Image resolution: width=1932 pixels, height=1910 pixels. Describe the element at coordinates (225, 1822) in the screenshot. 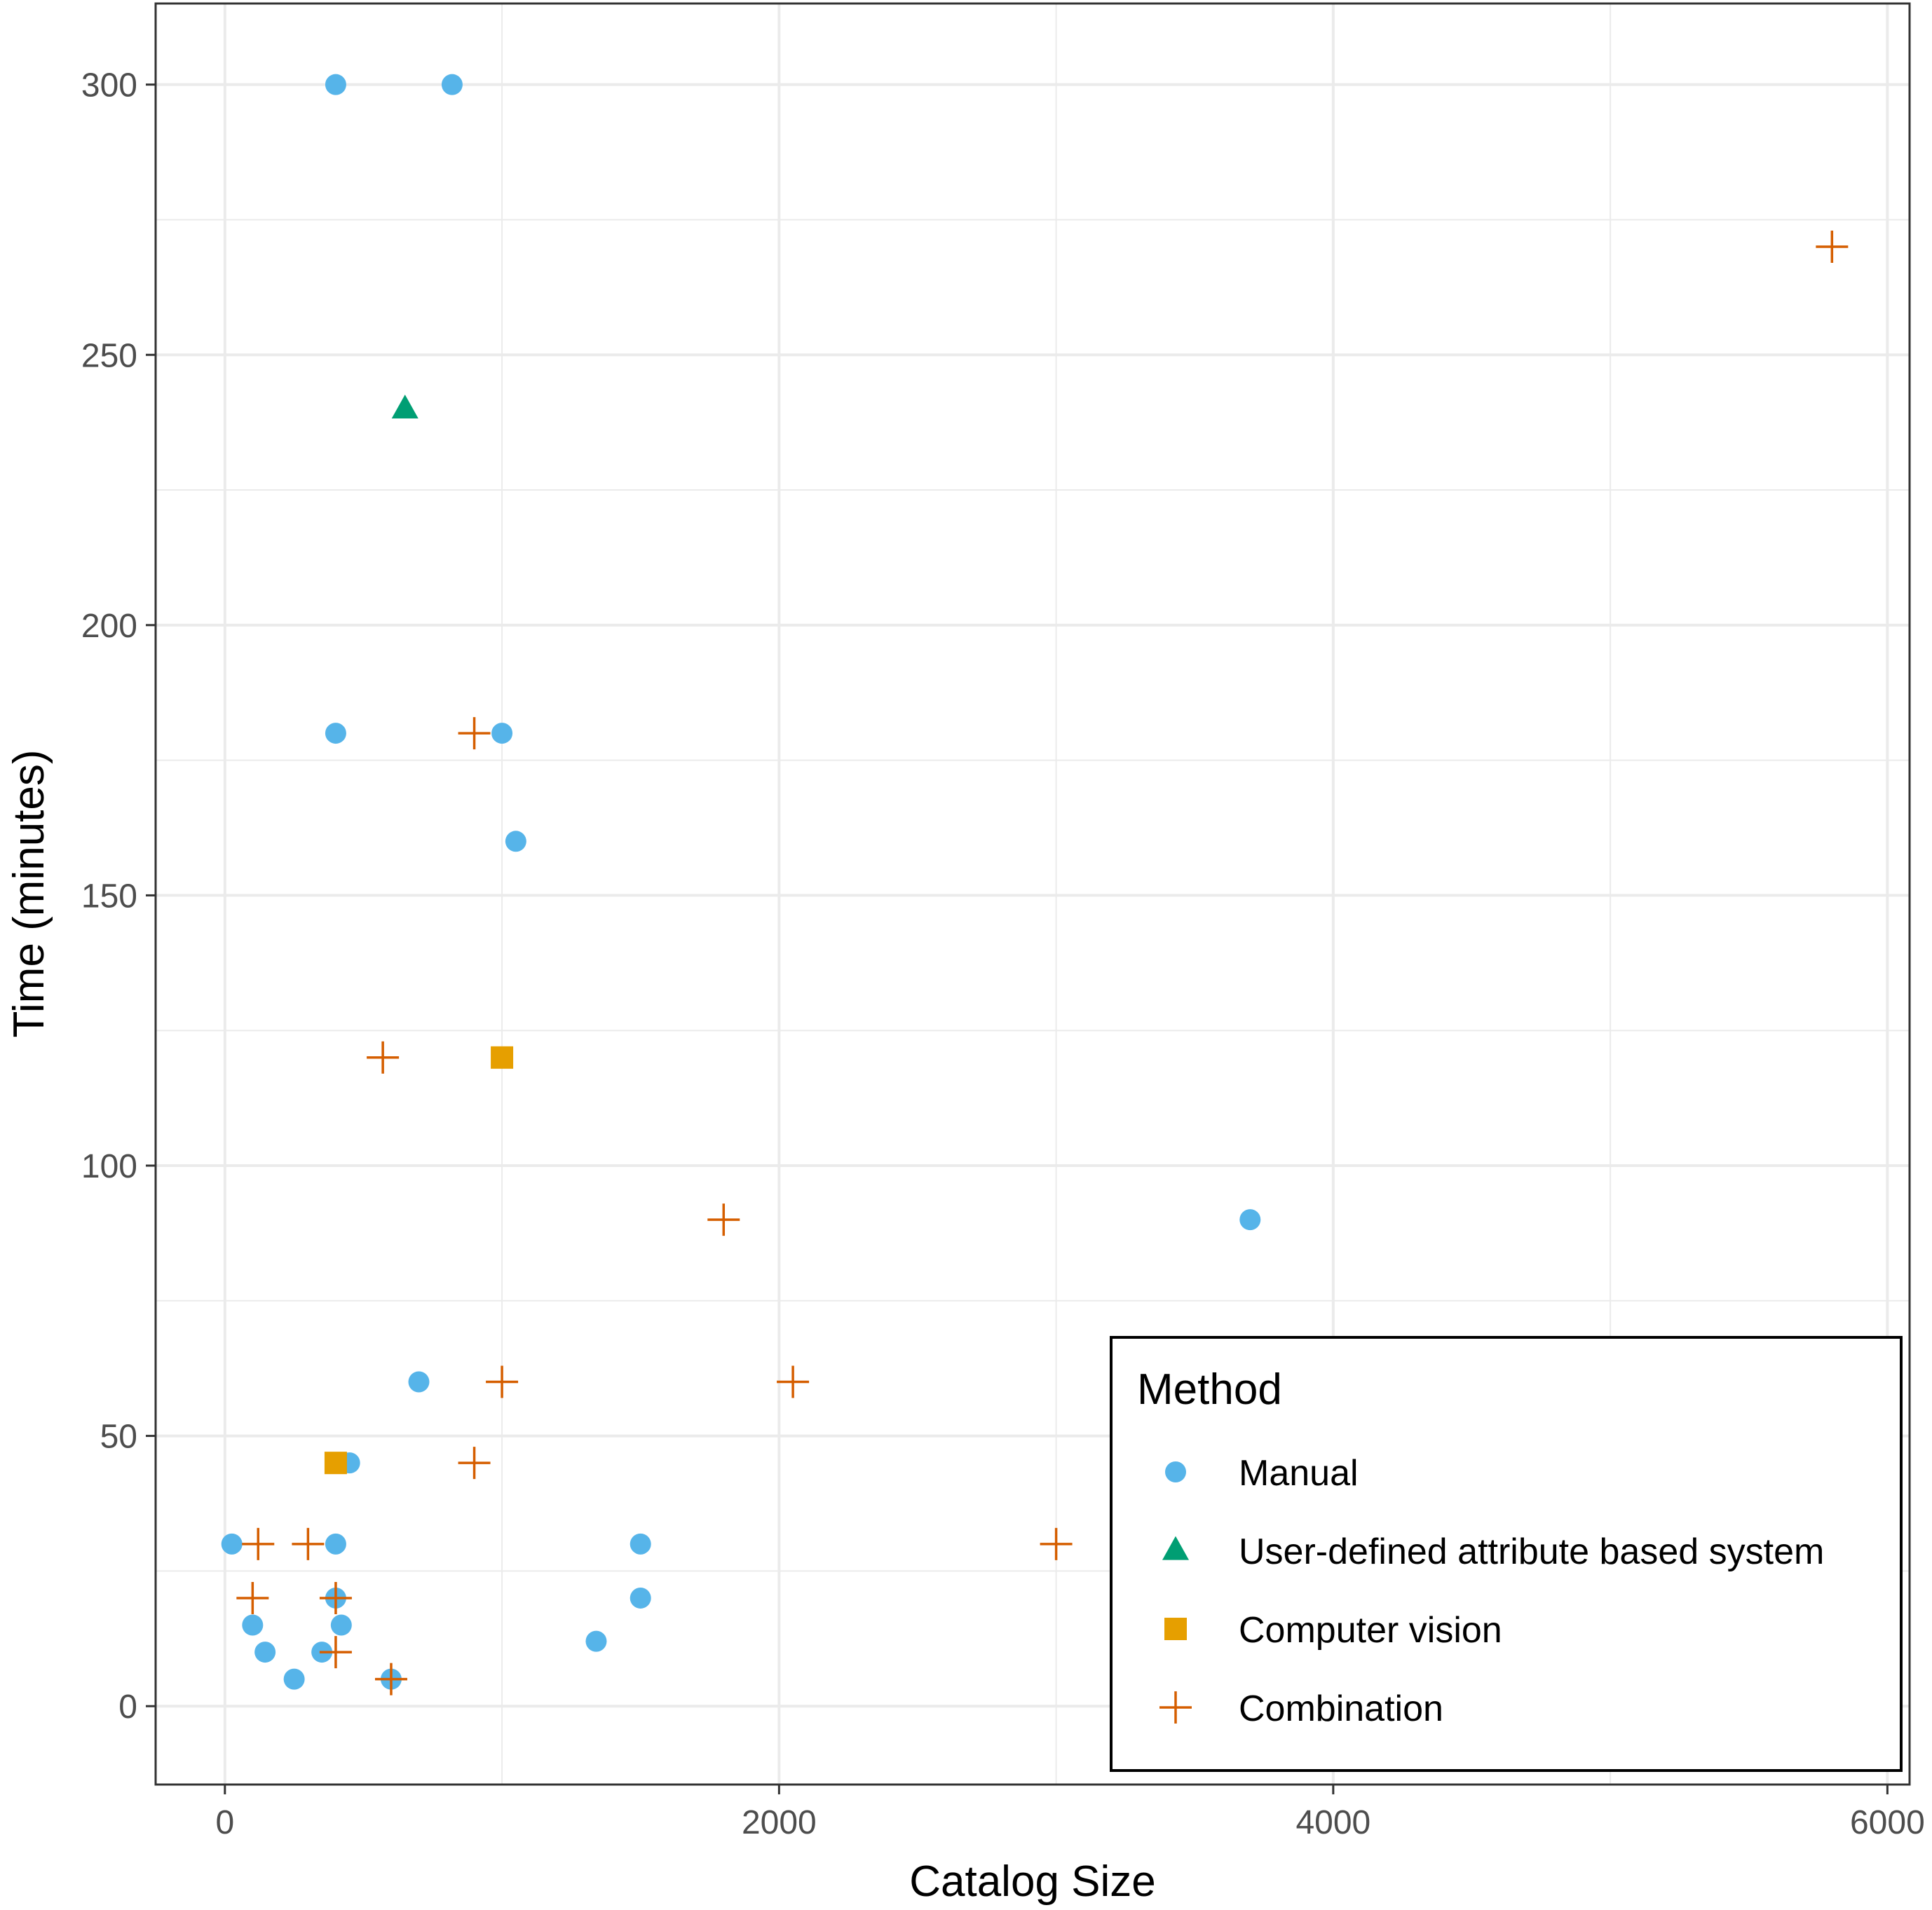

I see `x-tick-label: 0` at that location.